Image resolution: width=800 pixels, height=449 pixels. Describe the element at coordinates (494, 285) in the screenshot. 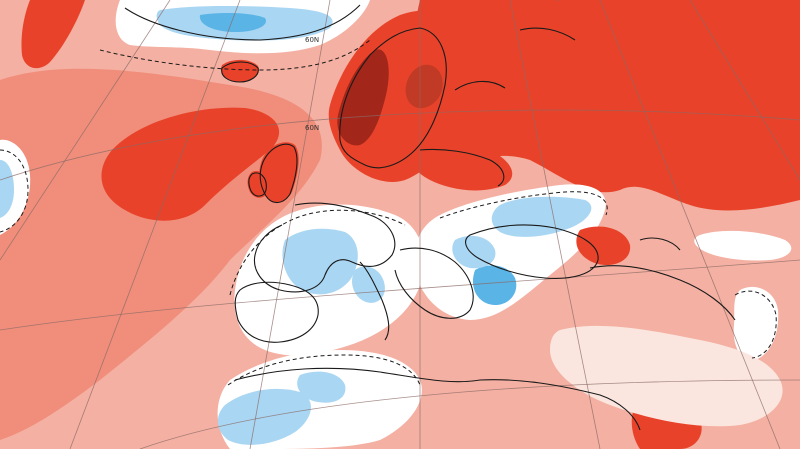

I see `anomaly-region-greece-cold` at that location.